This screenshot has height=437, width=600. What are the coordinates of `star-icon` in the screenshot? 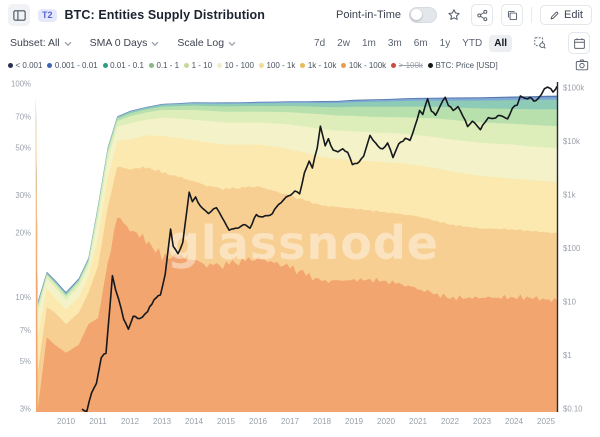 It's located at (454, 14).